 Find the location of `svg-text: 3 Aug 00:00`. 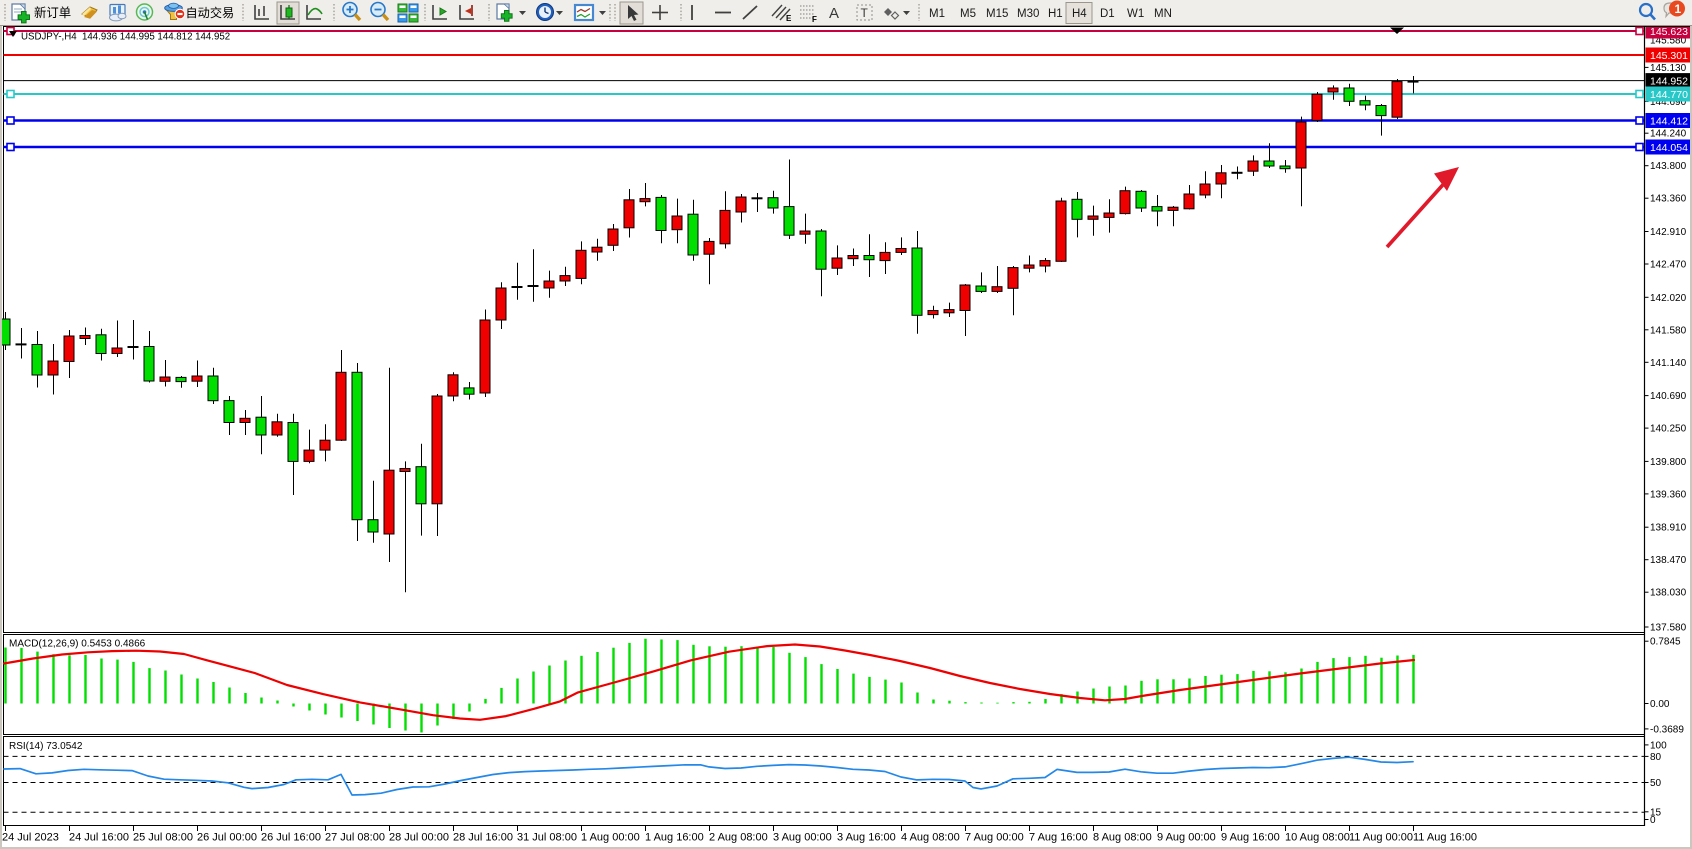

svg-text: 3 Aug 00:00 is located at coordinates (802, 838).